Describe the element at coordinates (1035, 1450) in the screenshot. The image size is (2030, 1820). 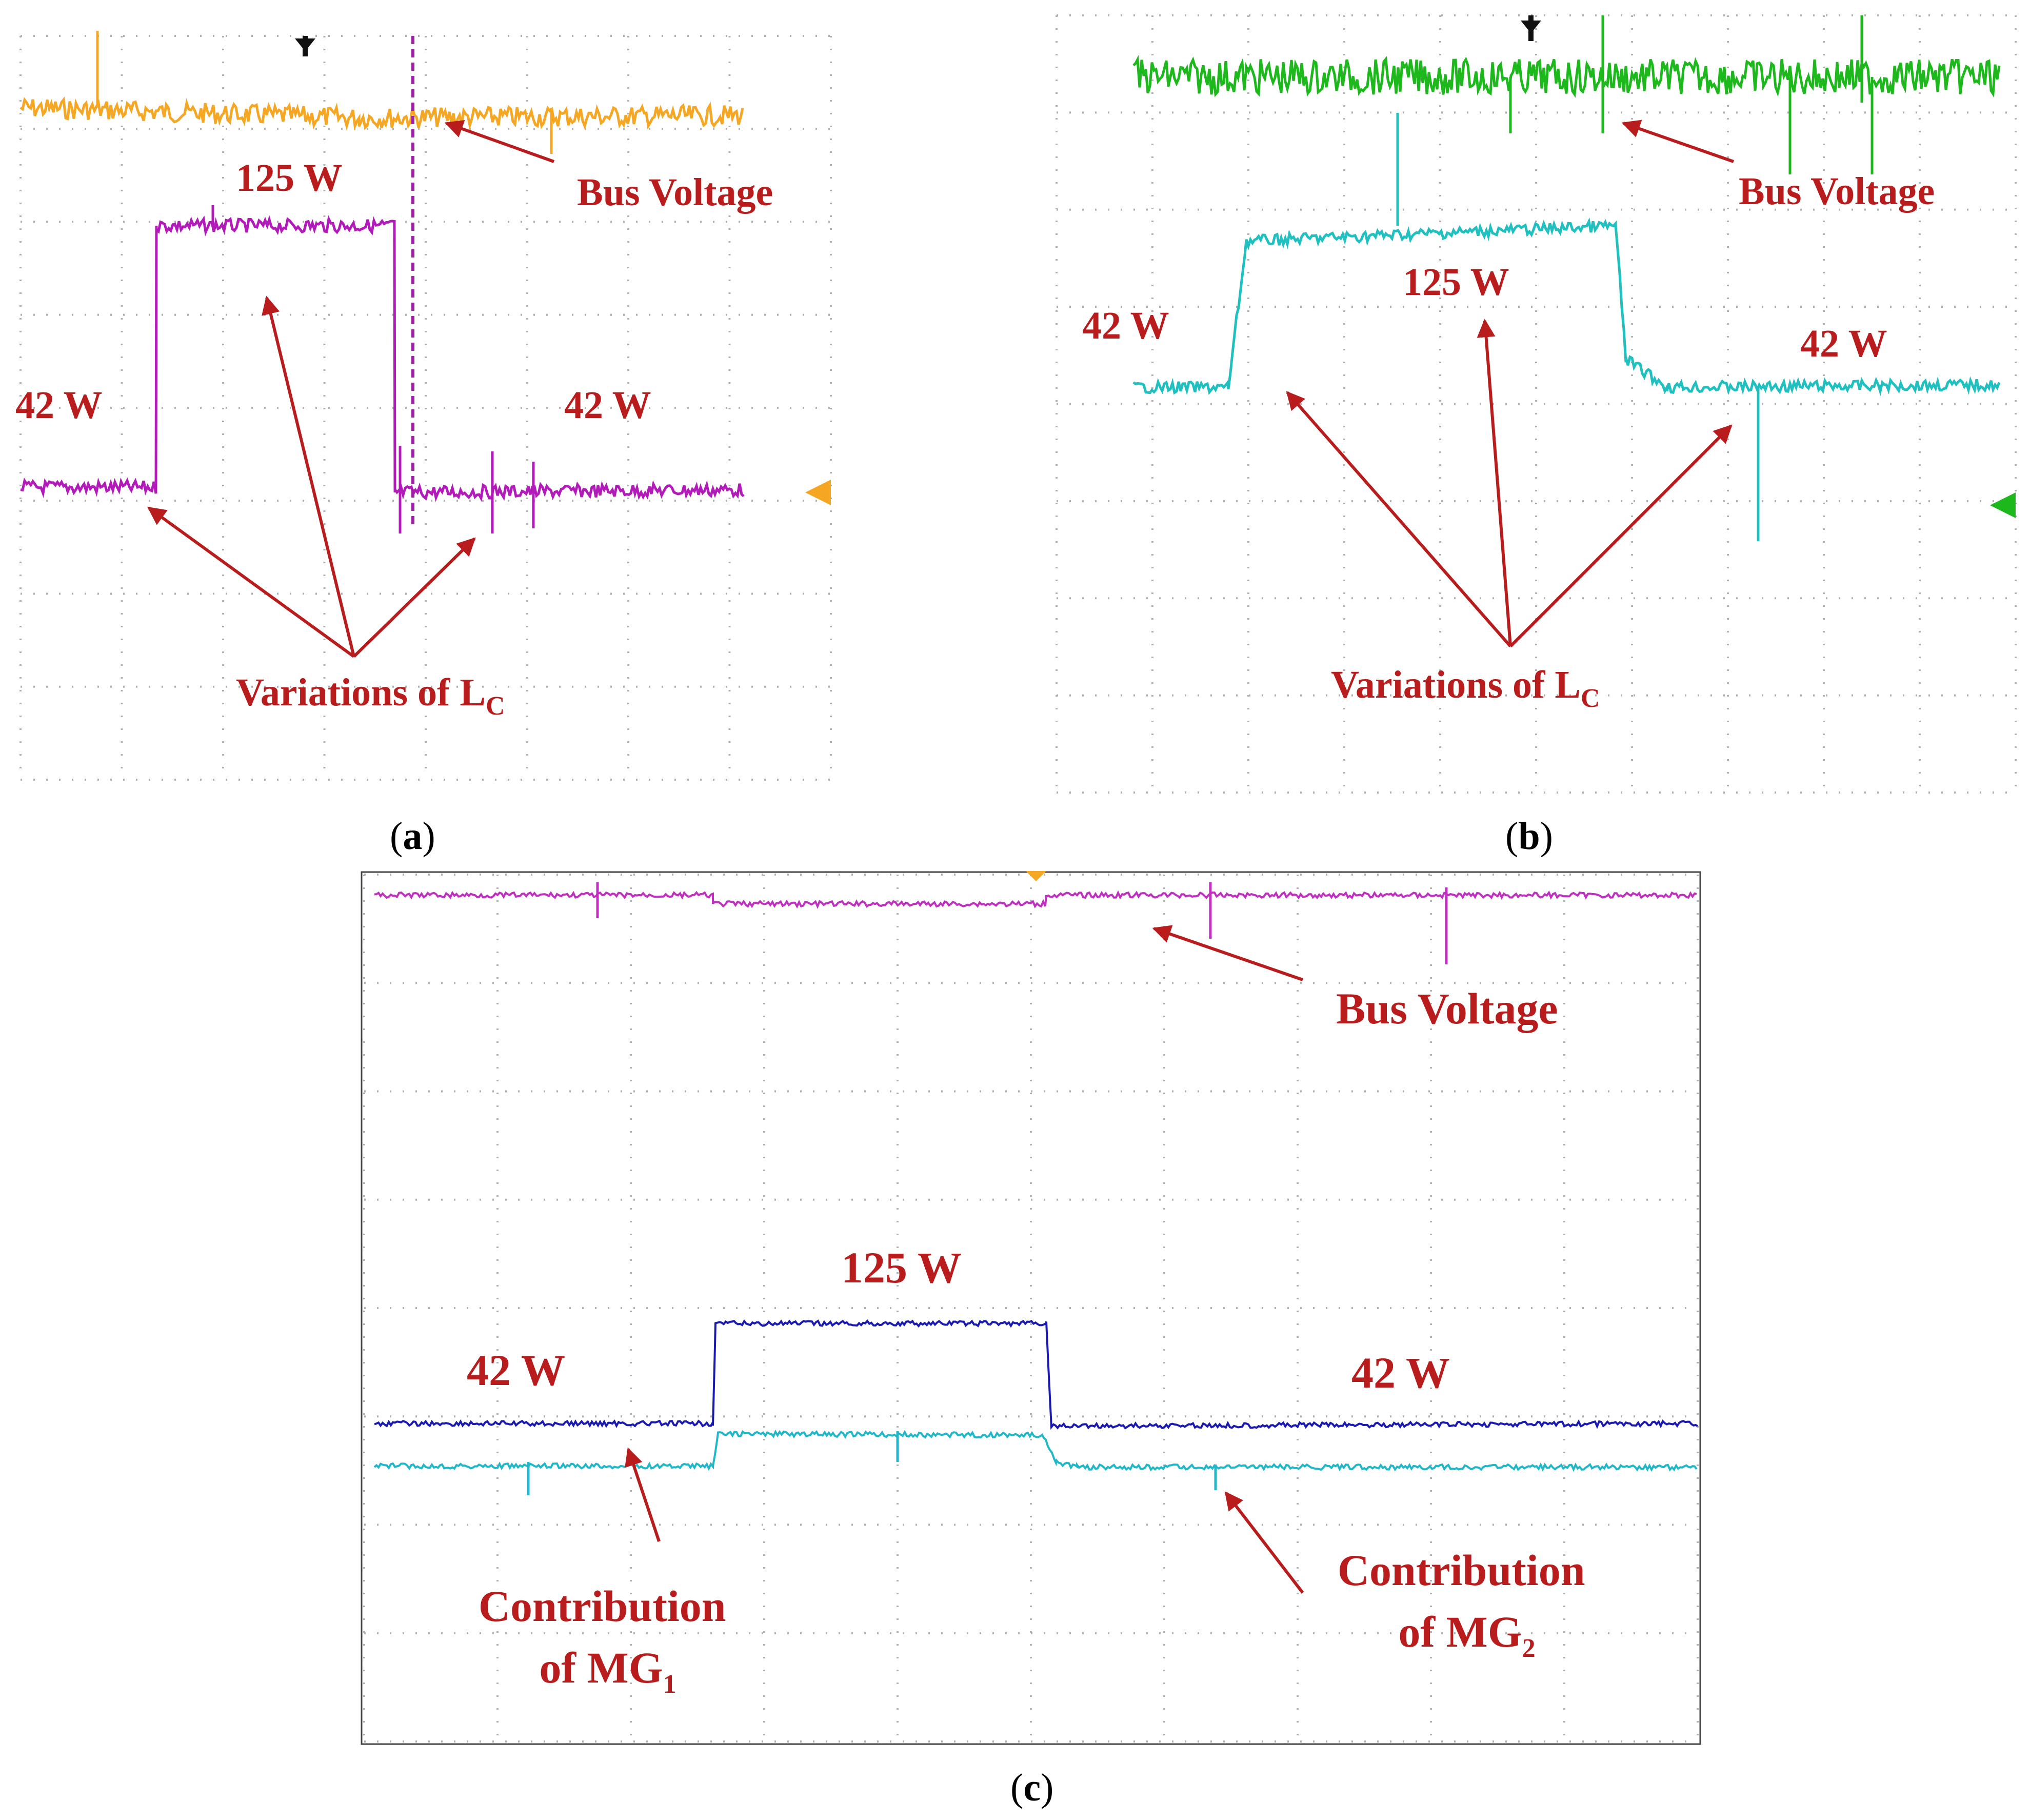
I see `mg2-trace-c` at that location.